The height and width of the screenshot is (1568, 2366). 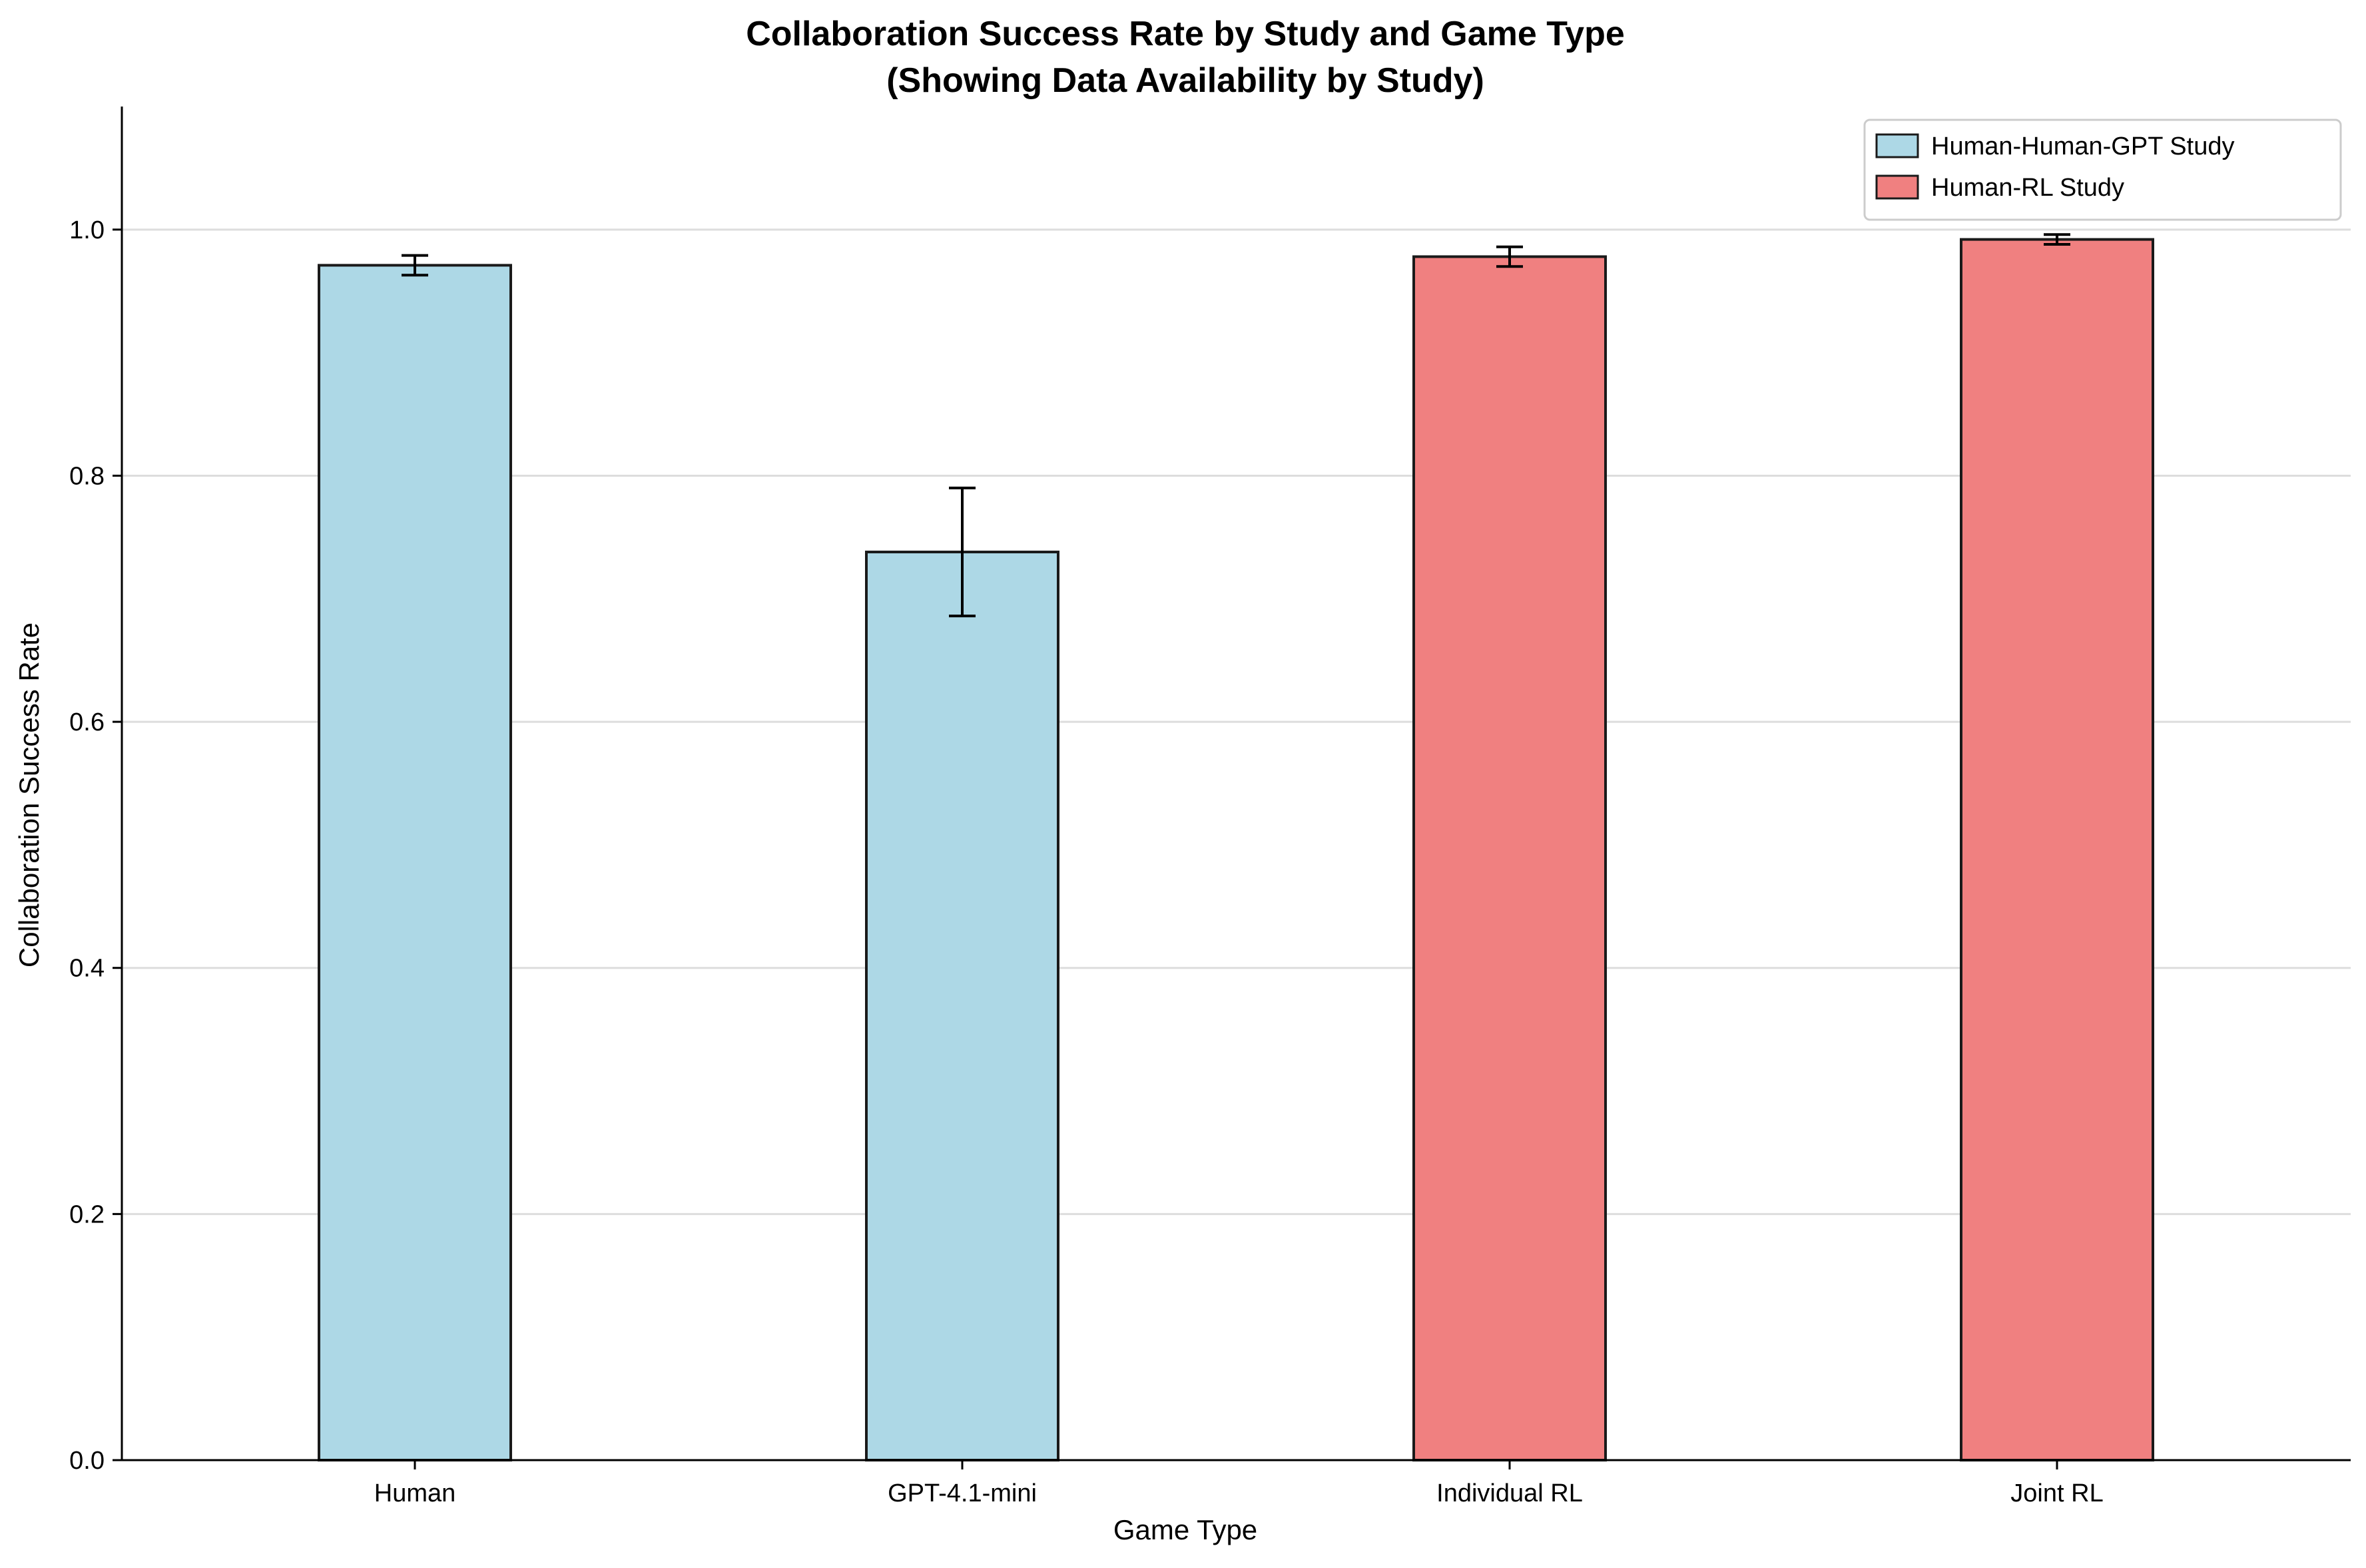 I want to click on legend-box, so click(x=2102, y=170).